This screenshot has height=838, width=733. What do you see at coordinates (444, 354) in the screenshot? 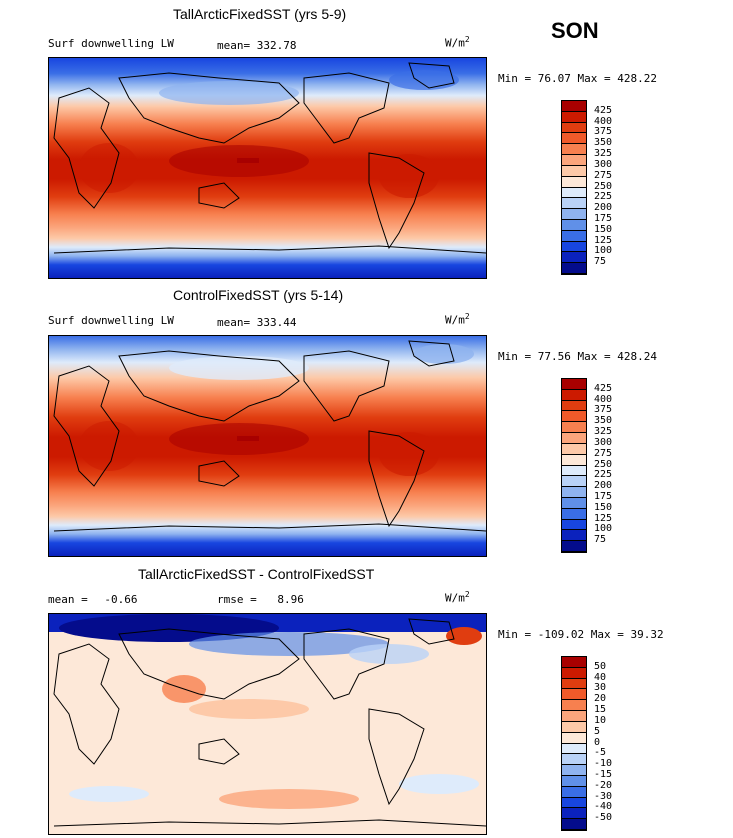
I see `panel2-greenland-cold` at bounding box center [444, 354].